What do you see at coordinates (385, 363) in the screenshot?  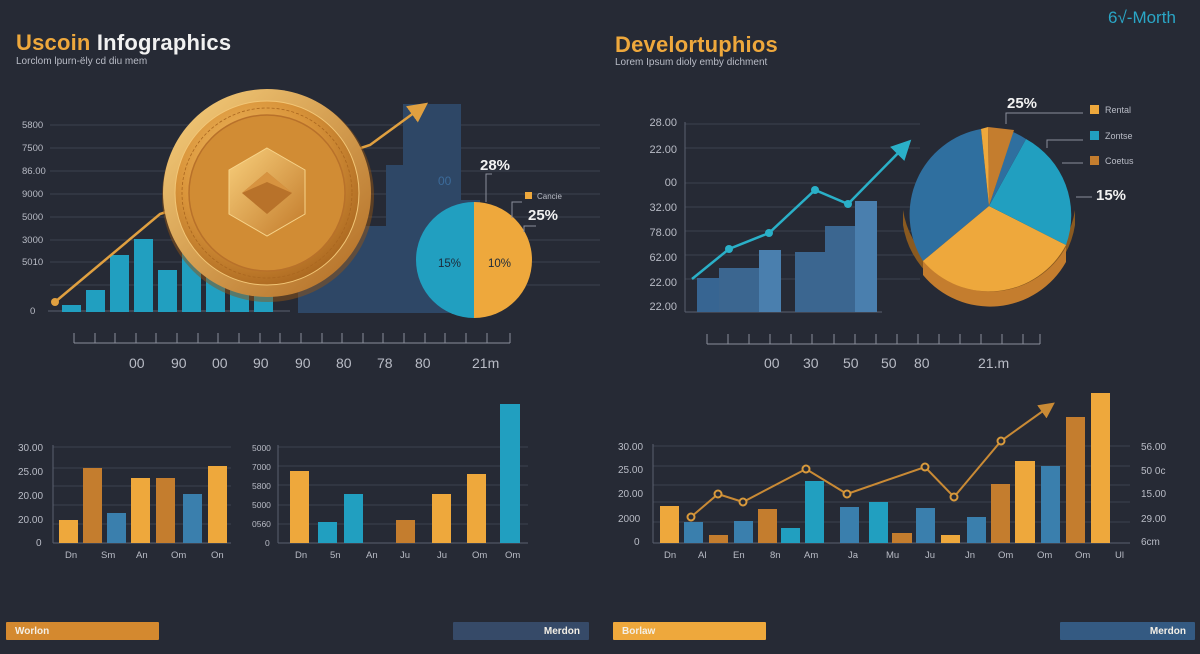 I see `x-tick: 78` at bounding box center [385, 363].